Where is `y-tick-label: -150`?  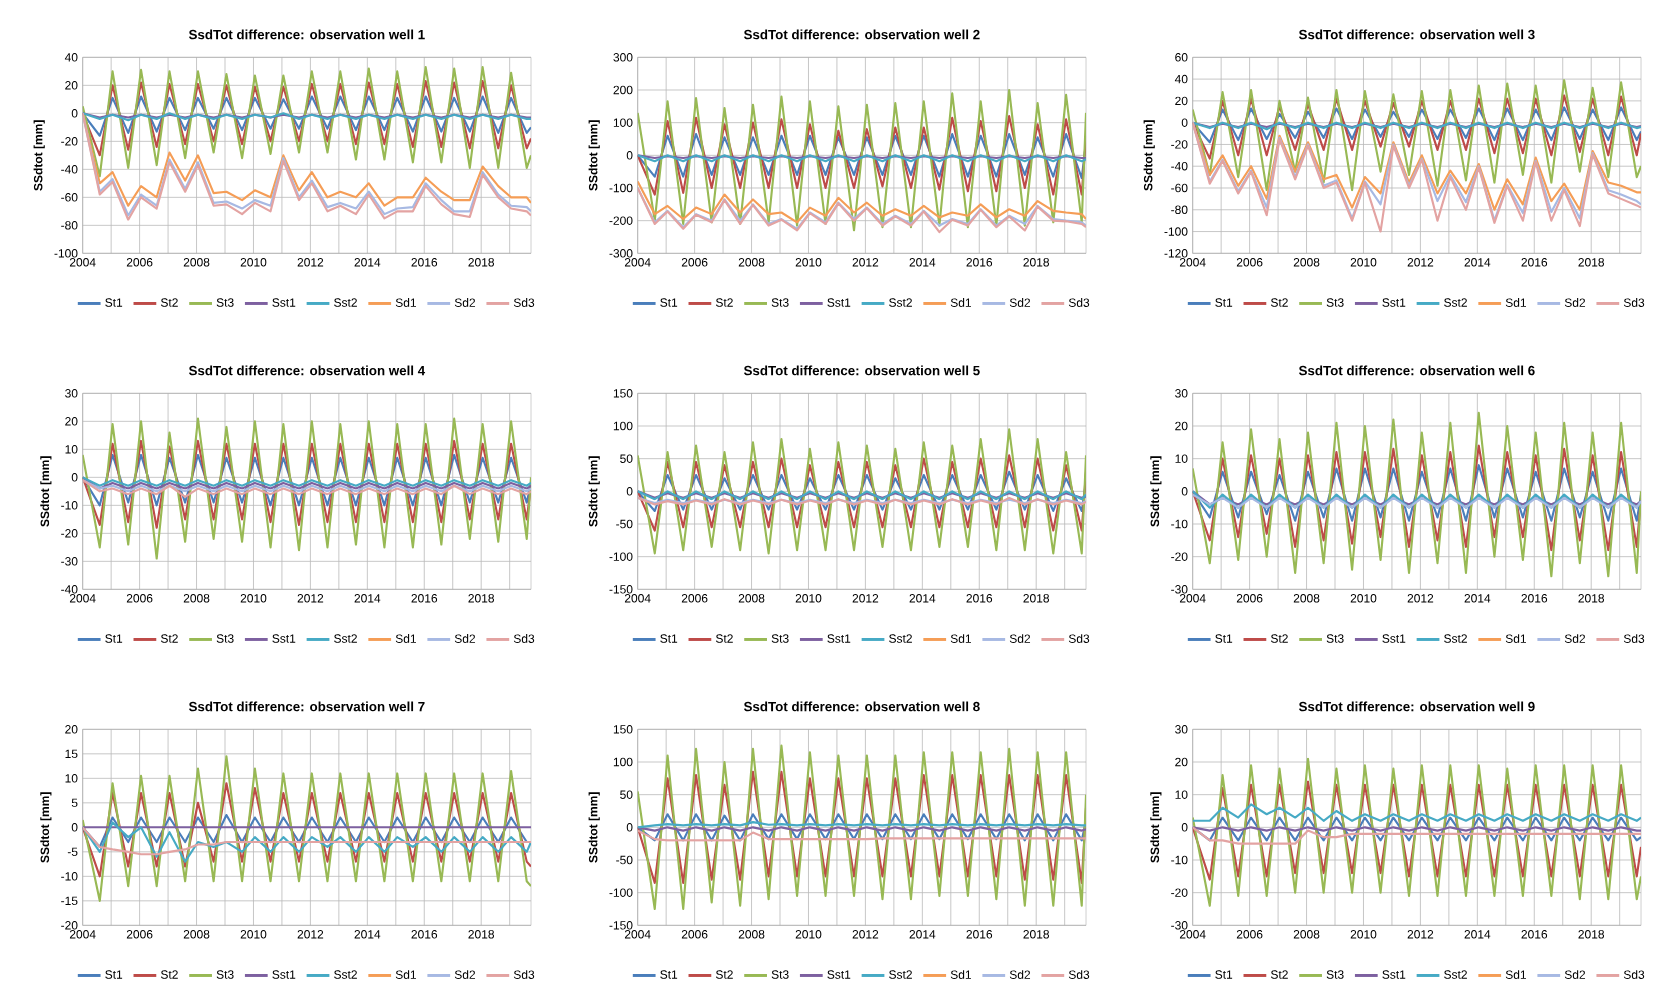
y-tick-label: -150 is located at coordinates (621, 589).